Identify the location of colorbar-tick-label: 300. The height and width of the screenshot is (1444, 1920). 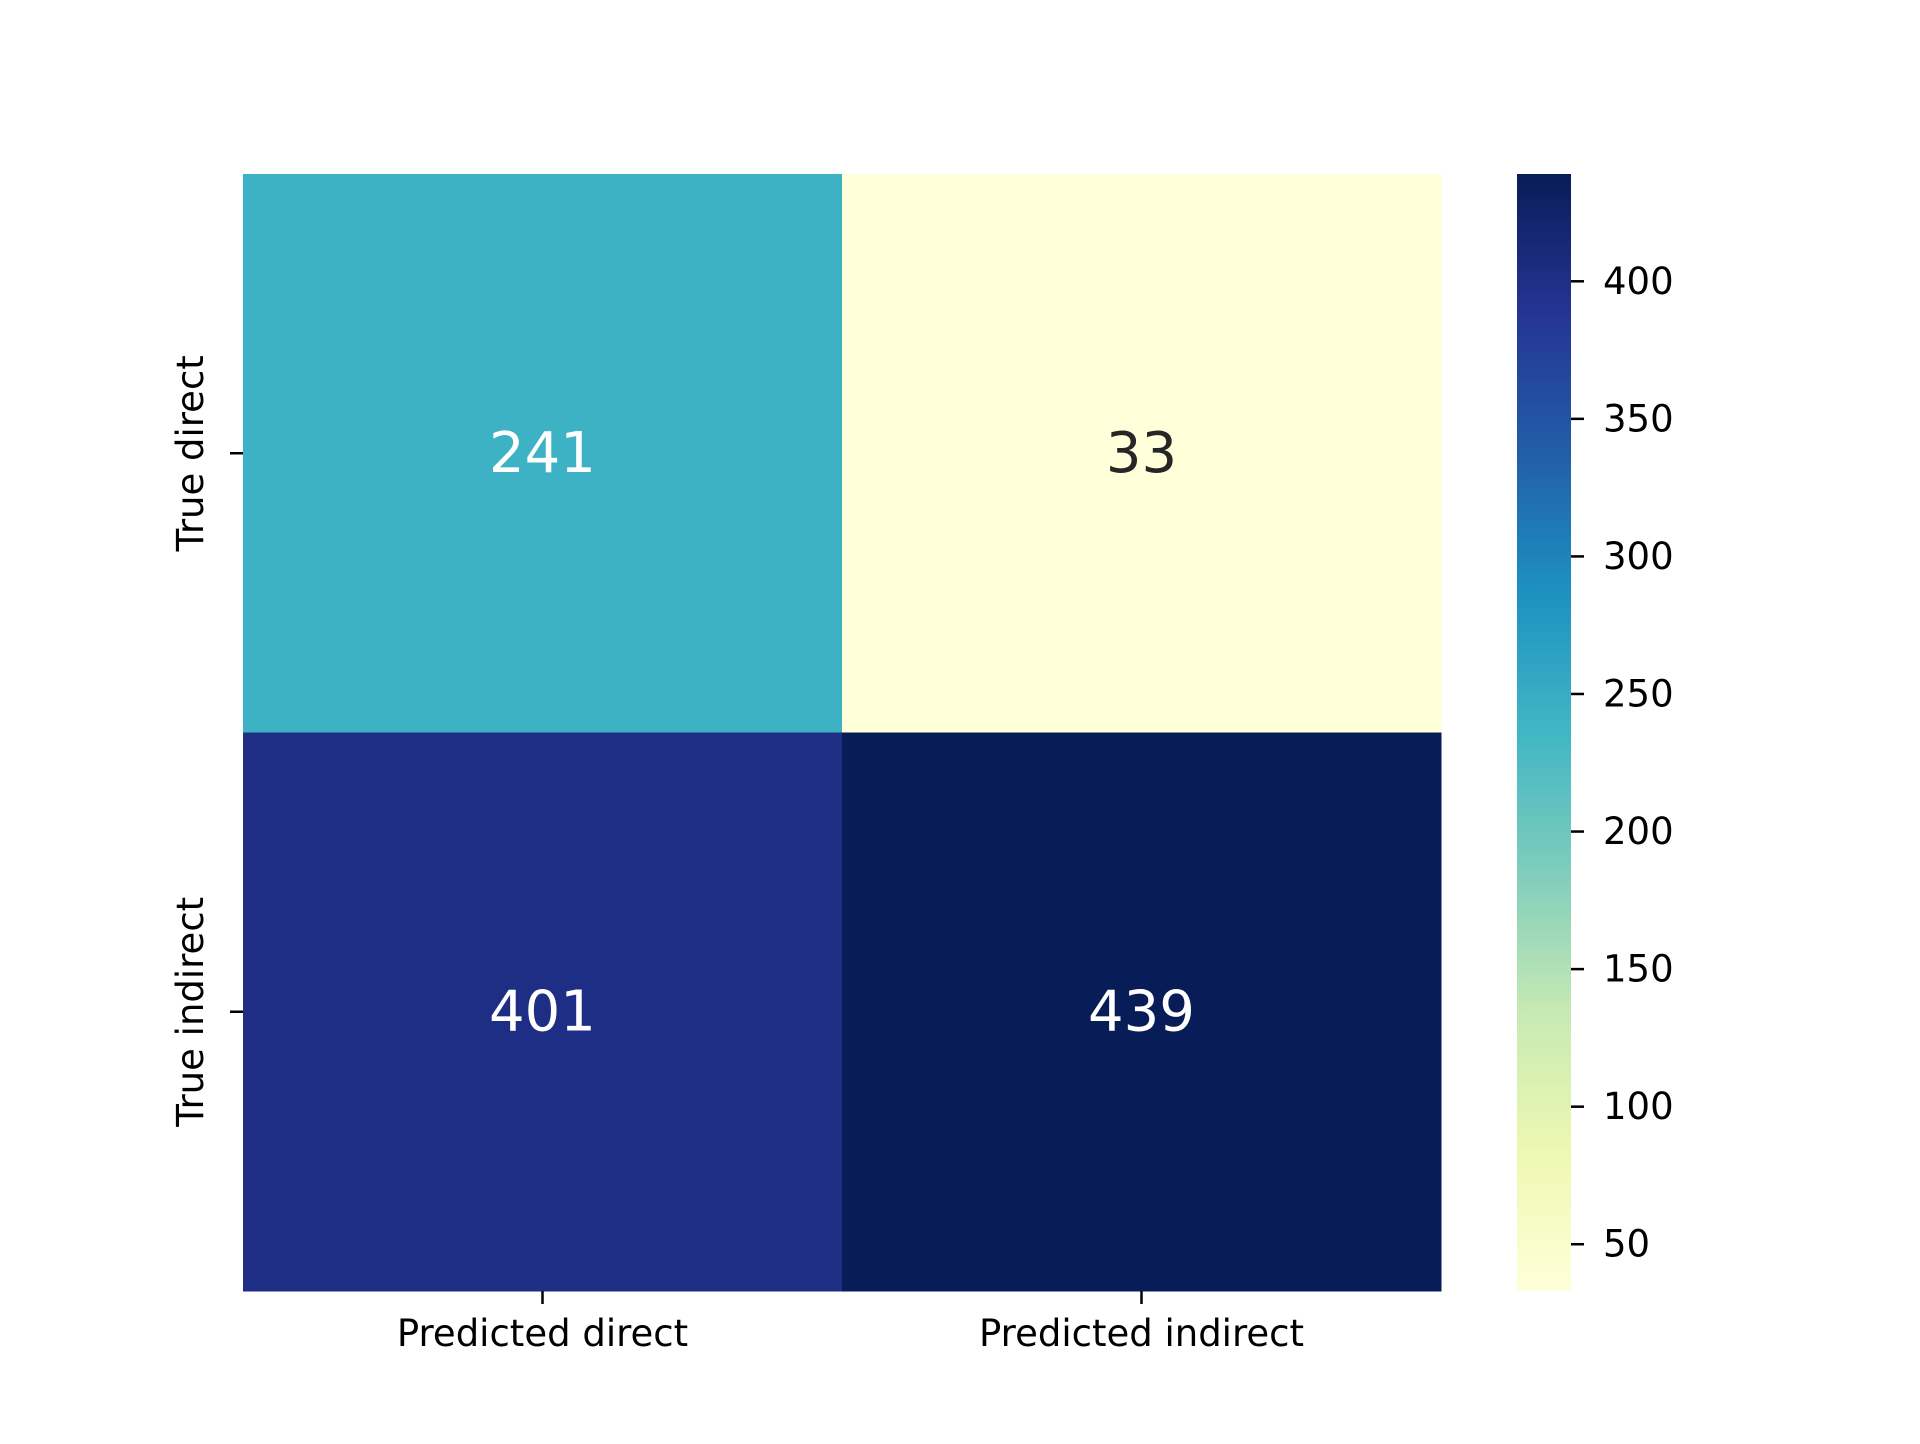
(1638, 556).